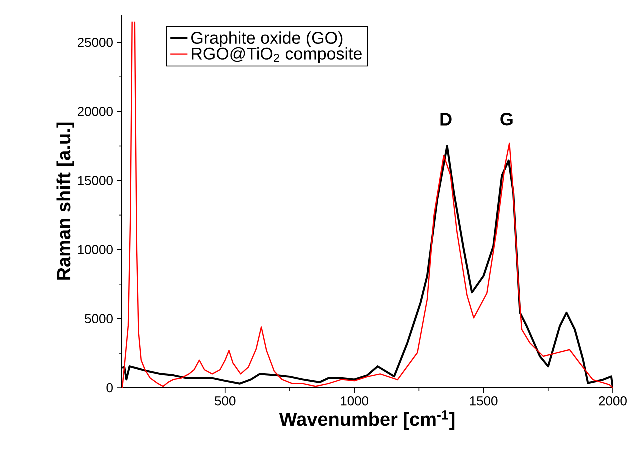  I want to click on y-axis-title: Raman shift [a.u.], so click(65, 201).